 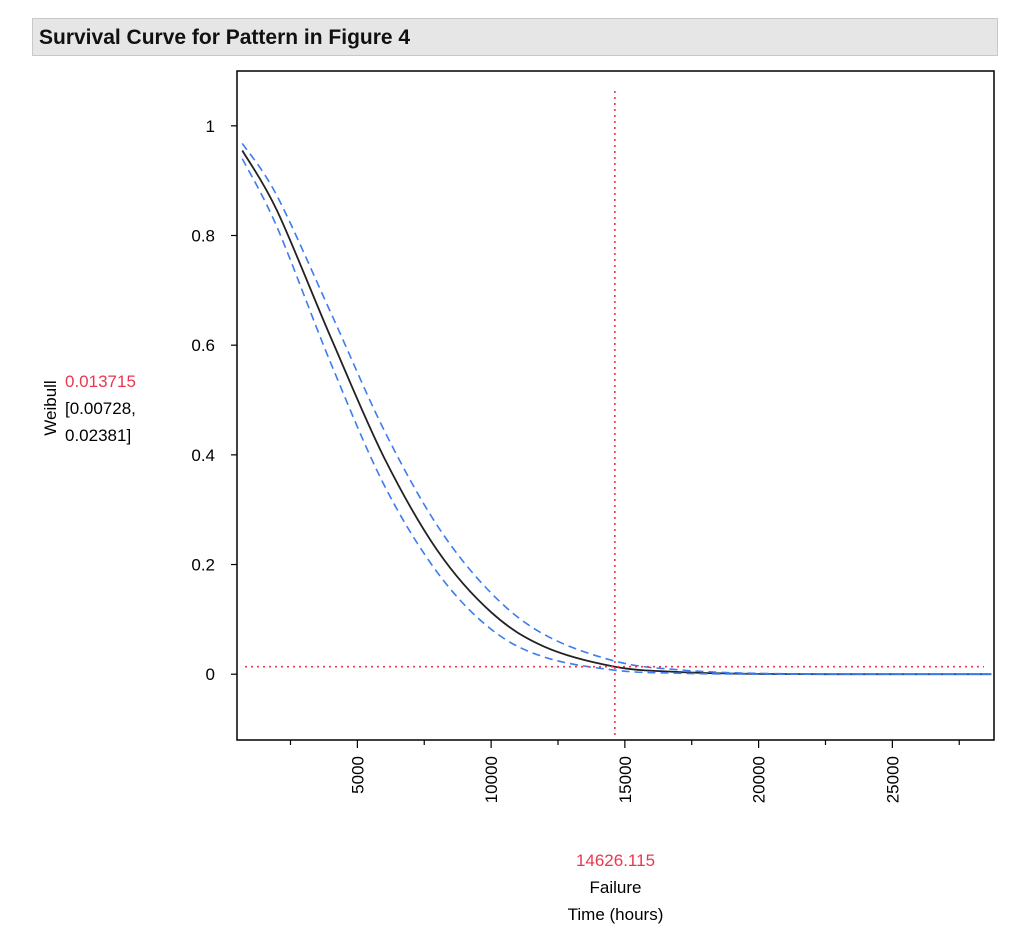 What do you see at coordinates (491, 779) in the screenshot?
I see `x-tick-label: 10000` at bounding box center [491, 779].